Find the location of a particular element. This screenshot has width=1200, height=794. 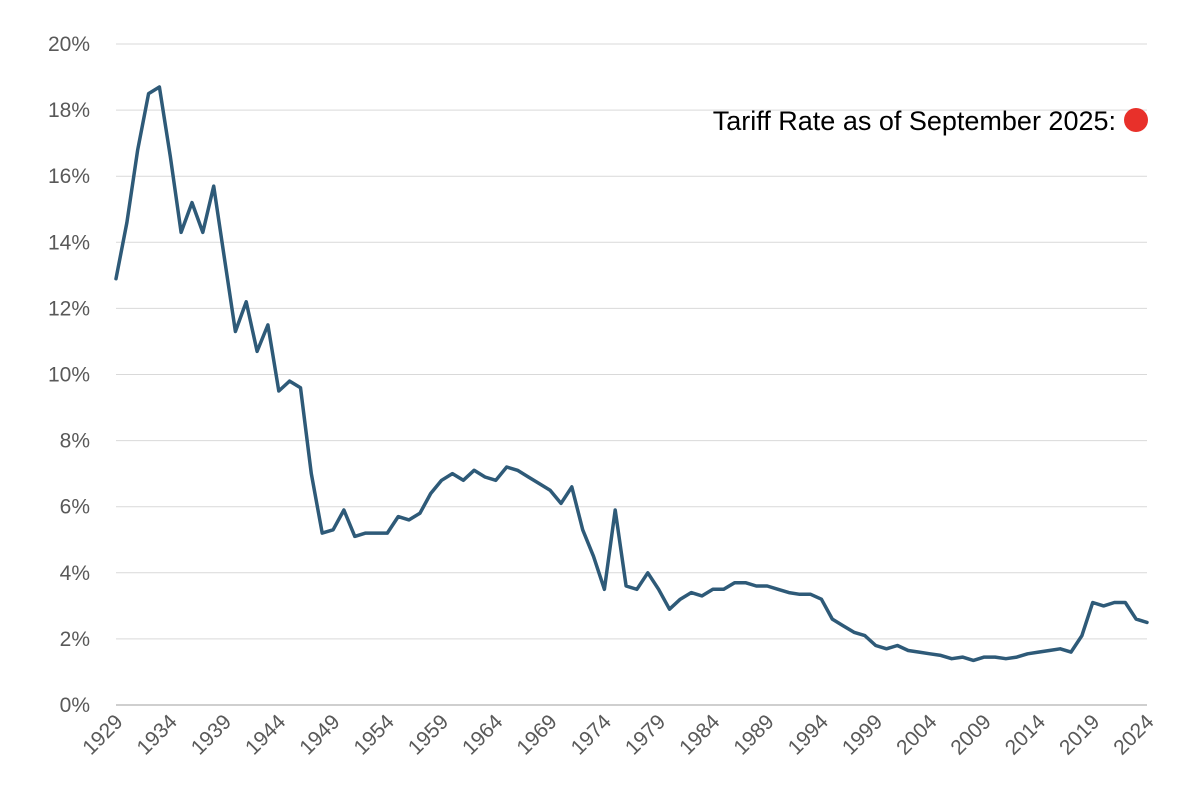

x-tick-label: 2014 is located at coordinates (1026, 735).